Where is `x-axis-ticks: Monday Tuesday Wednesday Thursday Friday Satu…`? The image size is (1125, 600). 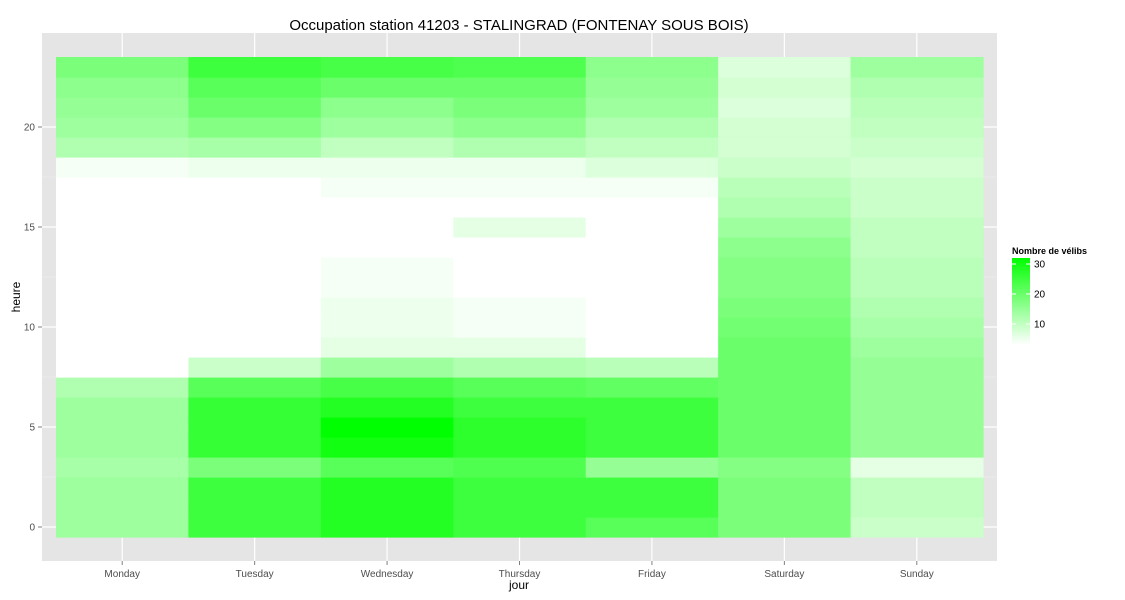
x-axis-ticks: Monday Tuesday Wednesday Thursday Friday Satu… is located at coordinates (519, 570).